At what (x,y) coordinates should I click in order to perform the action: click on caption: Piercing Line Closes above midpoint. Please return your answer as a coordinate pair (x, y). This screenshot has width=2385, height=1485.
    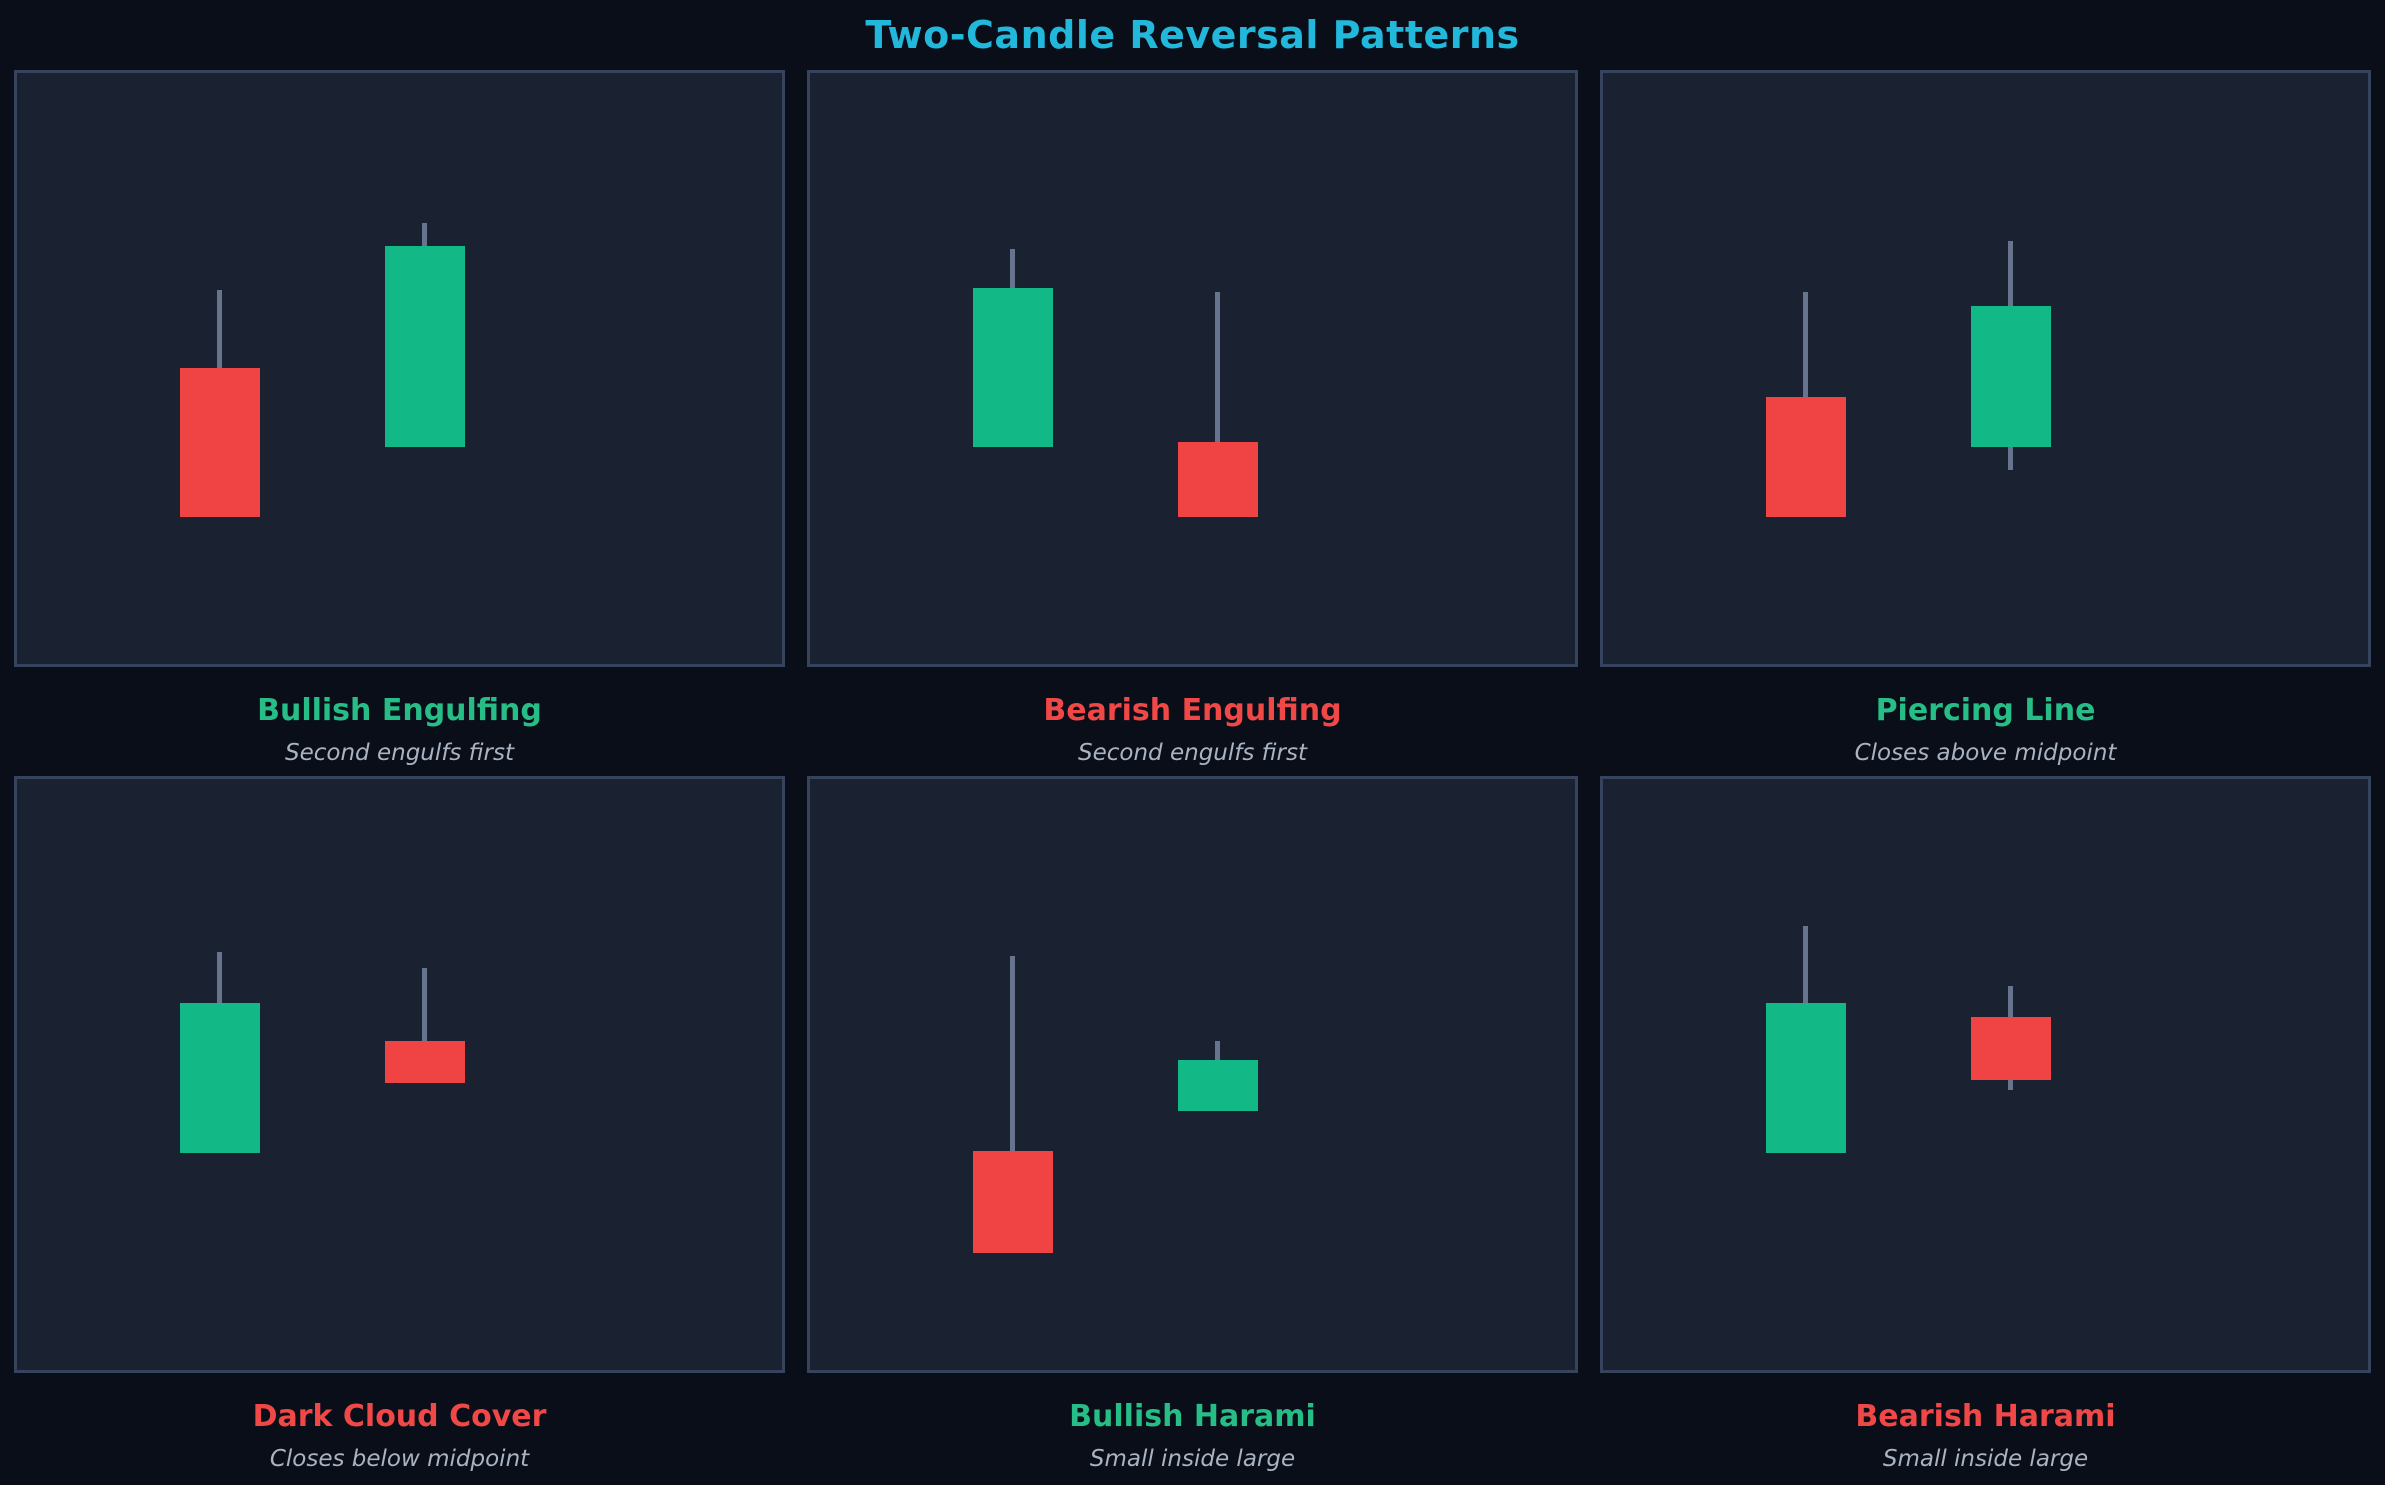
    Looking at the image, I should click on (1985, 721).